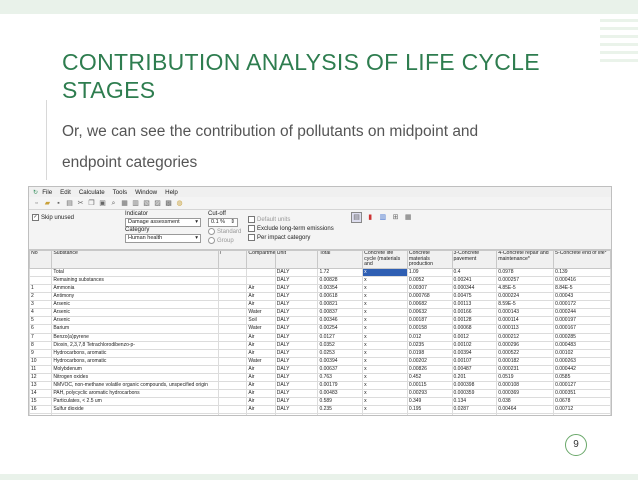 The width and height of the screenshot is (638, 493). What do you see at coordinates (474, 259) in the screenshot?
I see `col-header-pavement: 3-Concrete pavement` at bounding box center [474, 259].